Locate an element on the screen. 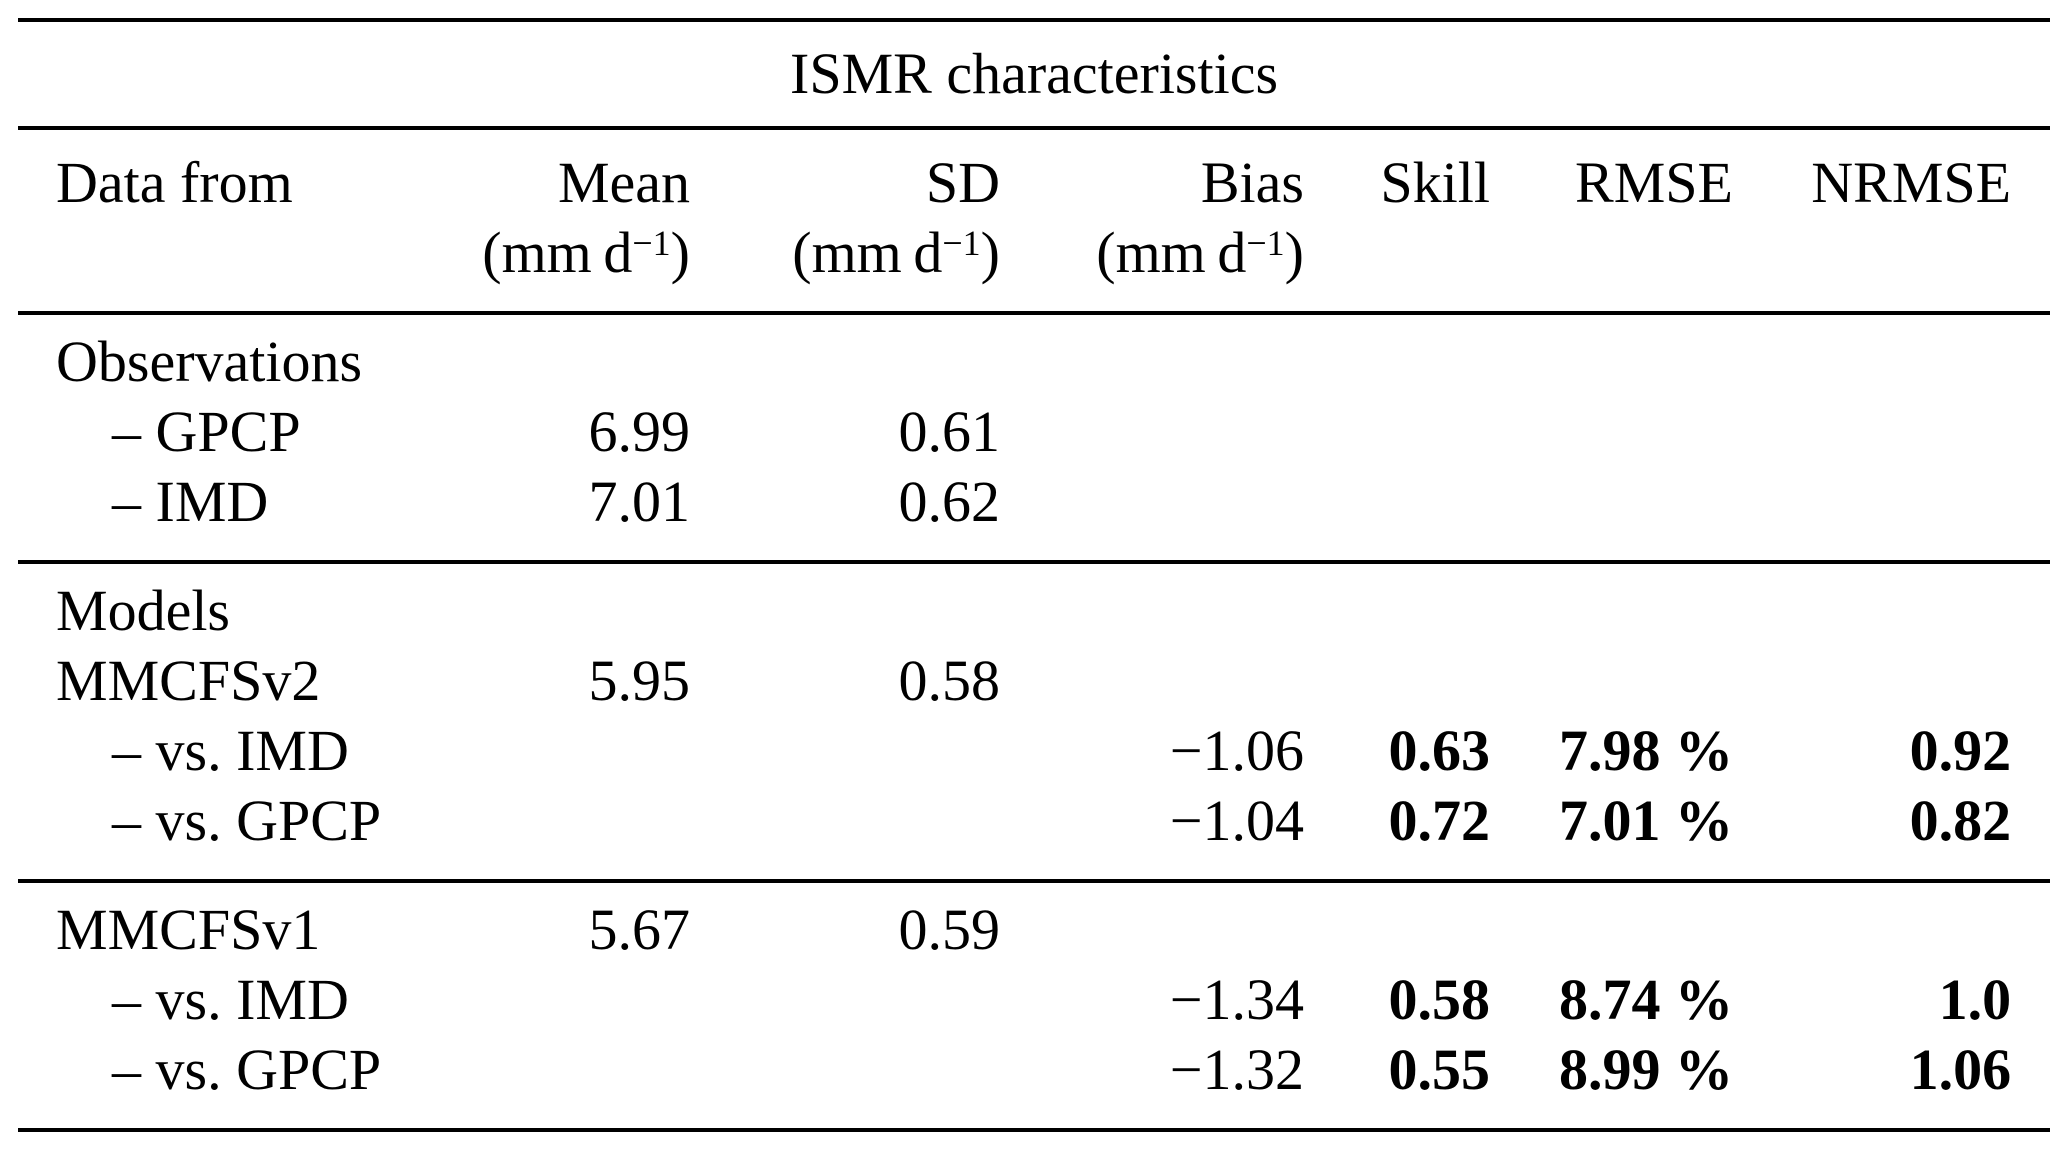 This screenshot has height=1153, width=2067. col-header-nrmse: NRMSE is located at coordinates (1891, 220).